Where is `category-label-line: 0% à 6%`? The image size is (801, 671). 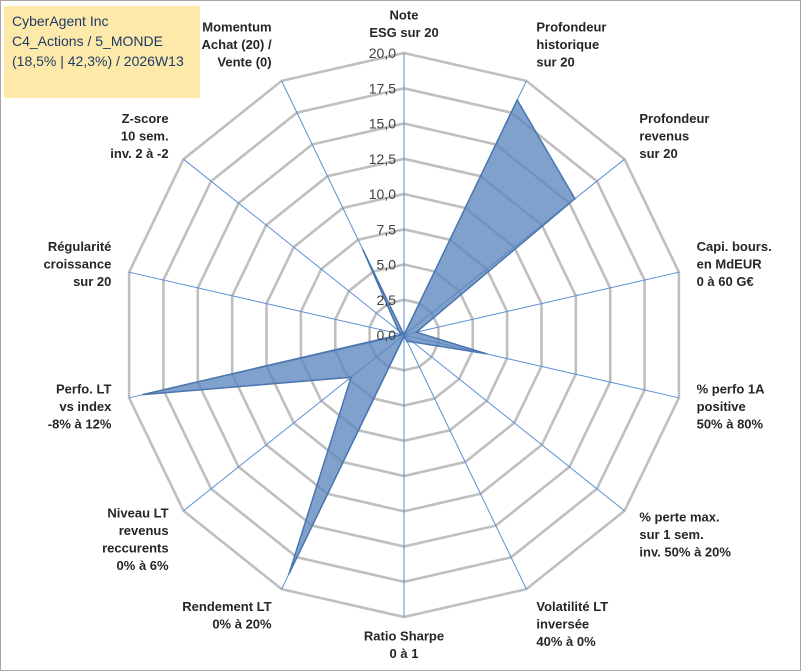
category-label-line: 0% à 6% is located at coordinates (143, 565).